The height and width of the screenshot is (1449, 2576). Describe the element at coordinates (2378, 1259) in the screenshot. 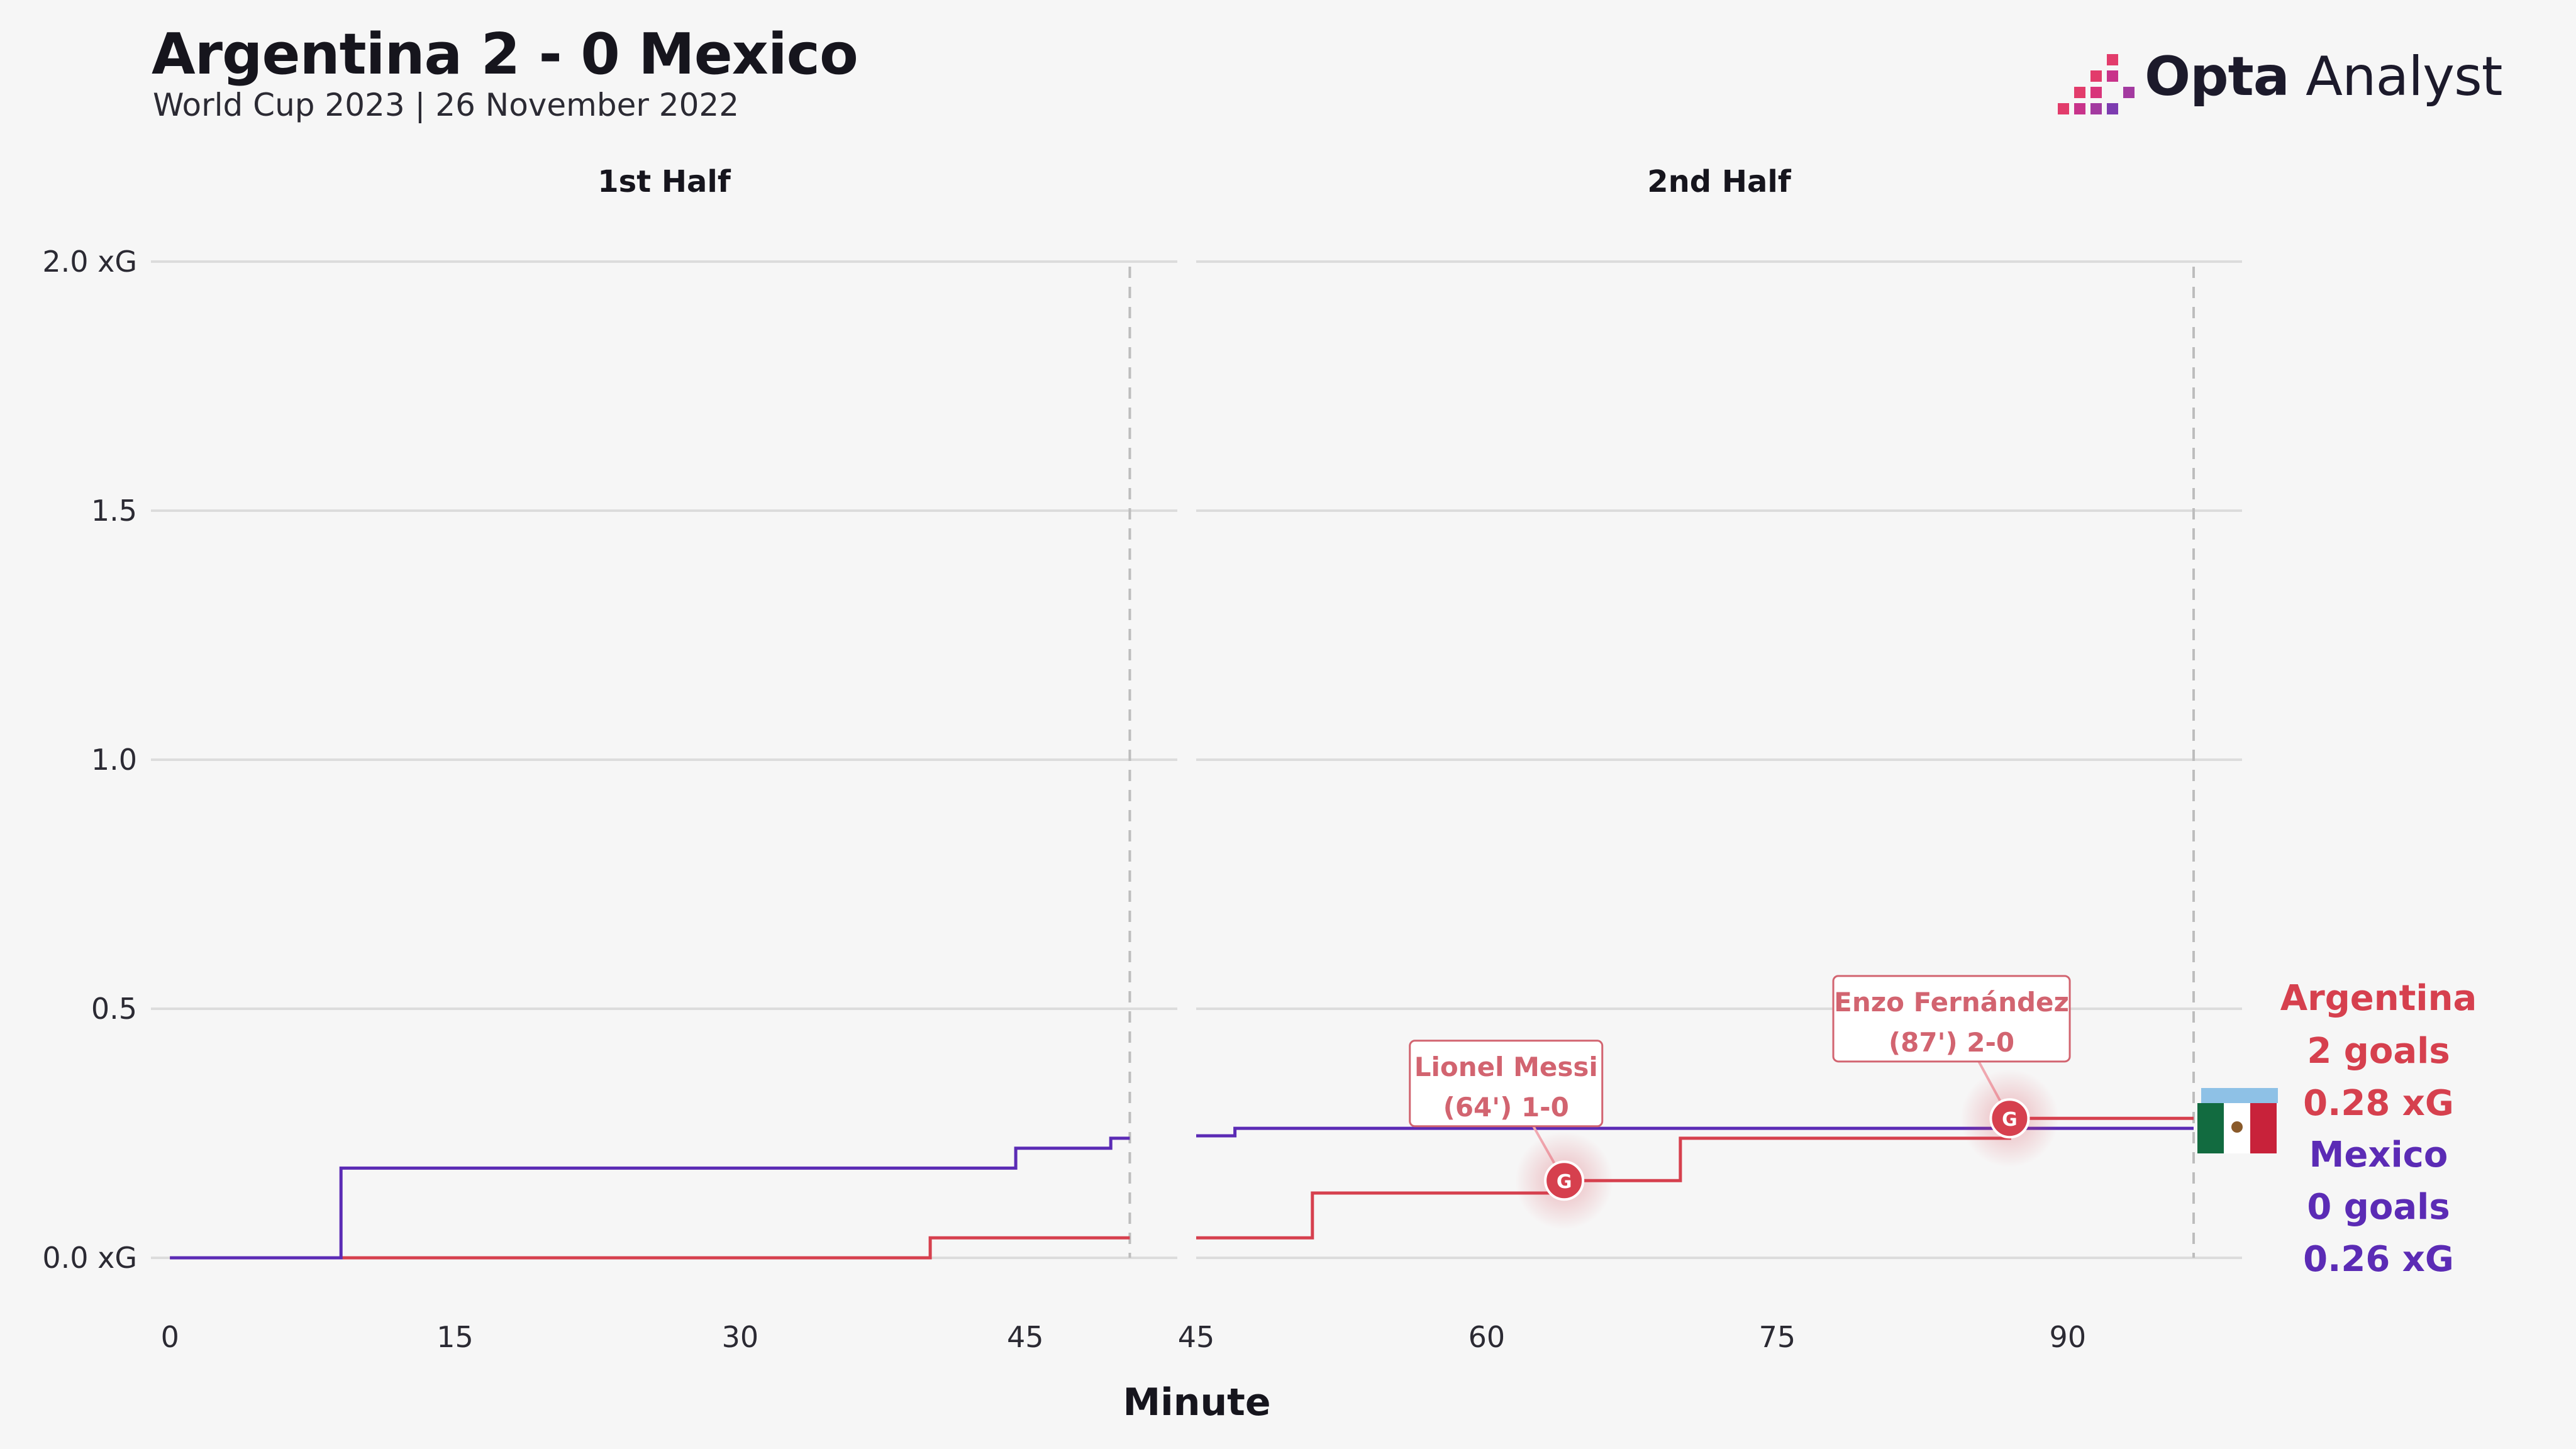

I see `mexico-team-xg-label: 0.26 xG` at that location.